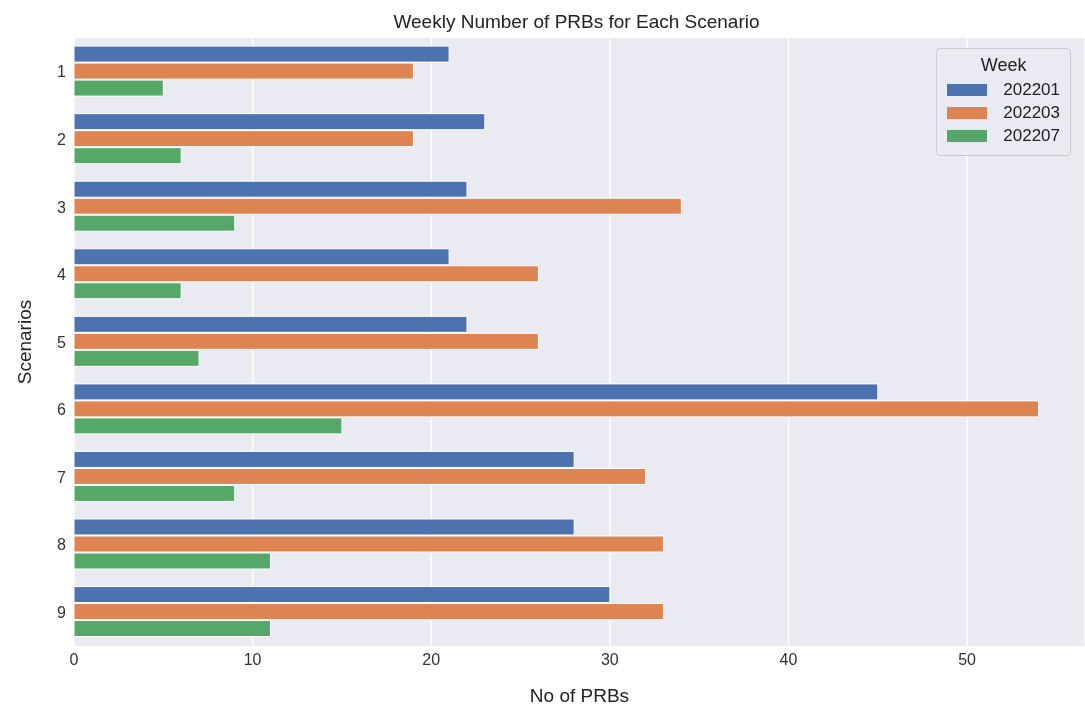  Describe the element at coordinates (579, 695) in the screenshot. I see `x-axis-title: No of PRBs` at that location.